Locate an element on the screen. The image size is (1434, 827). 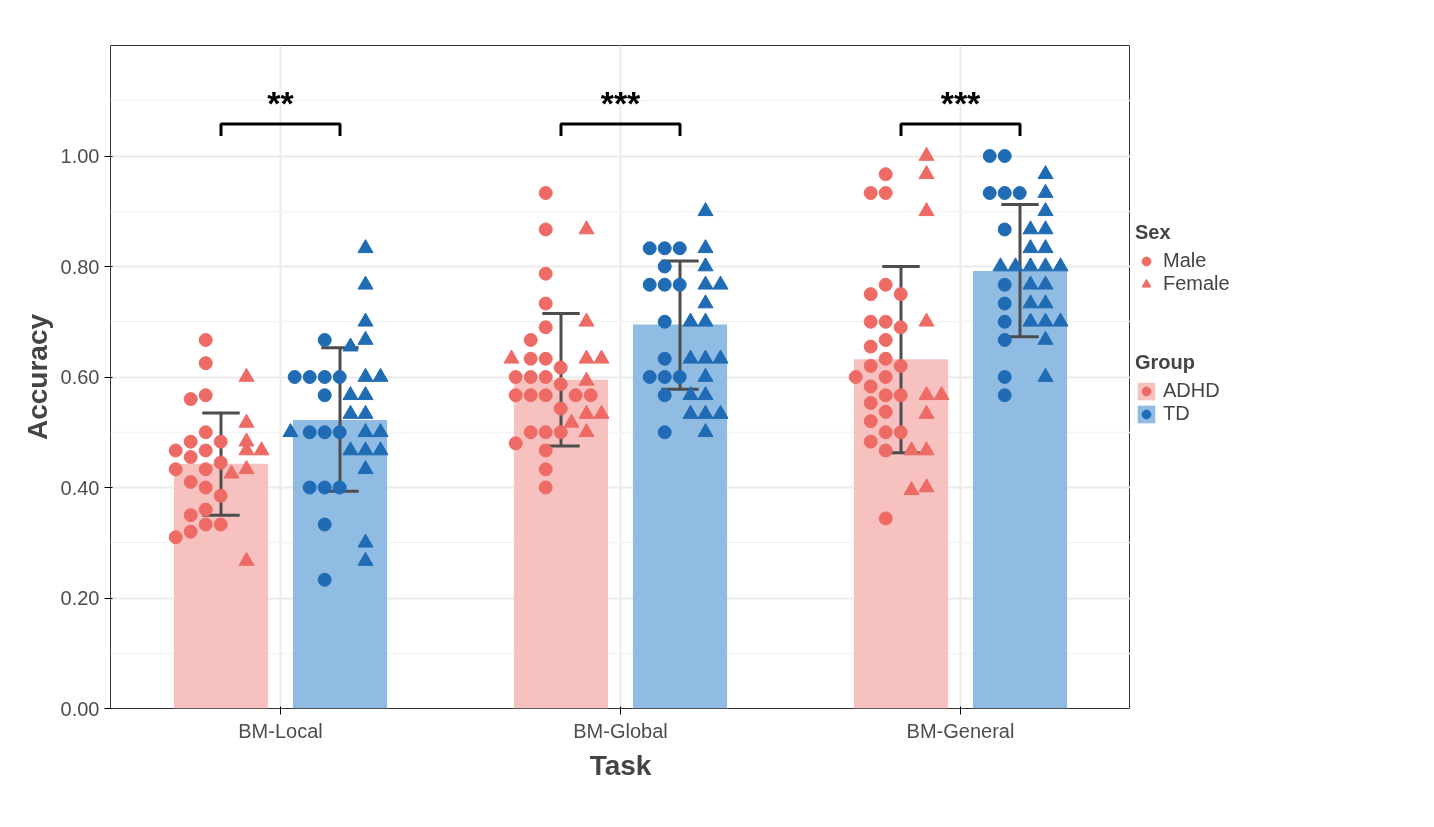
annotation: ** is located at coordinates (281, 103).